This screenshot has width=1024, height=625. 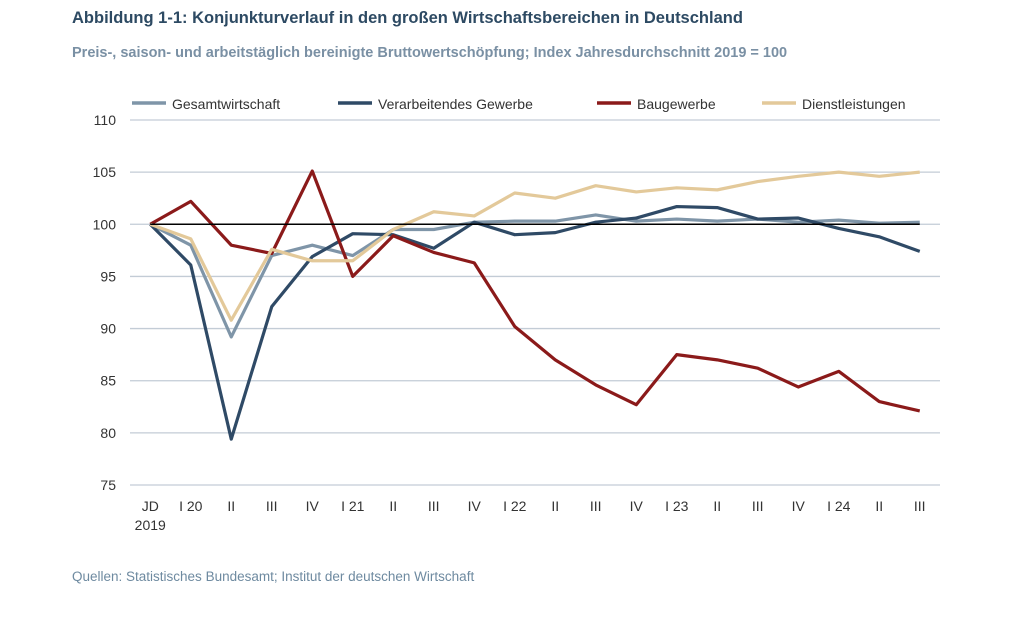 What do you see at coordinates (108, 329) in the screenshot?
I see `y-tick-label: 90` at bounding box center [108, 329].